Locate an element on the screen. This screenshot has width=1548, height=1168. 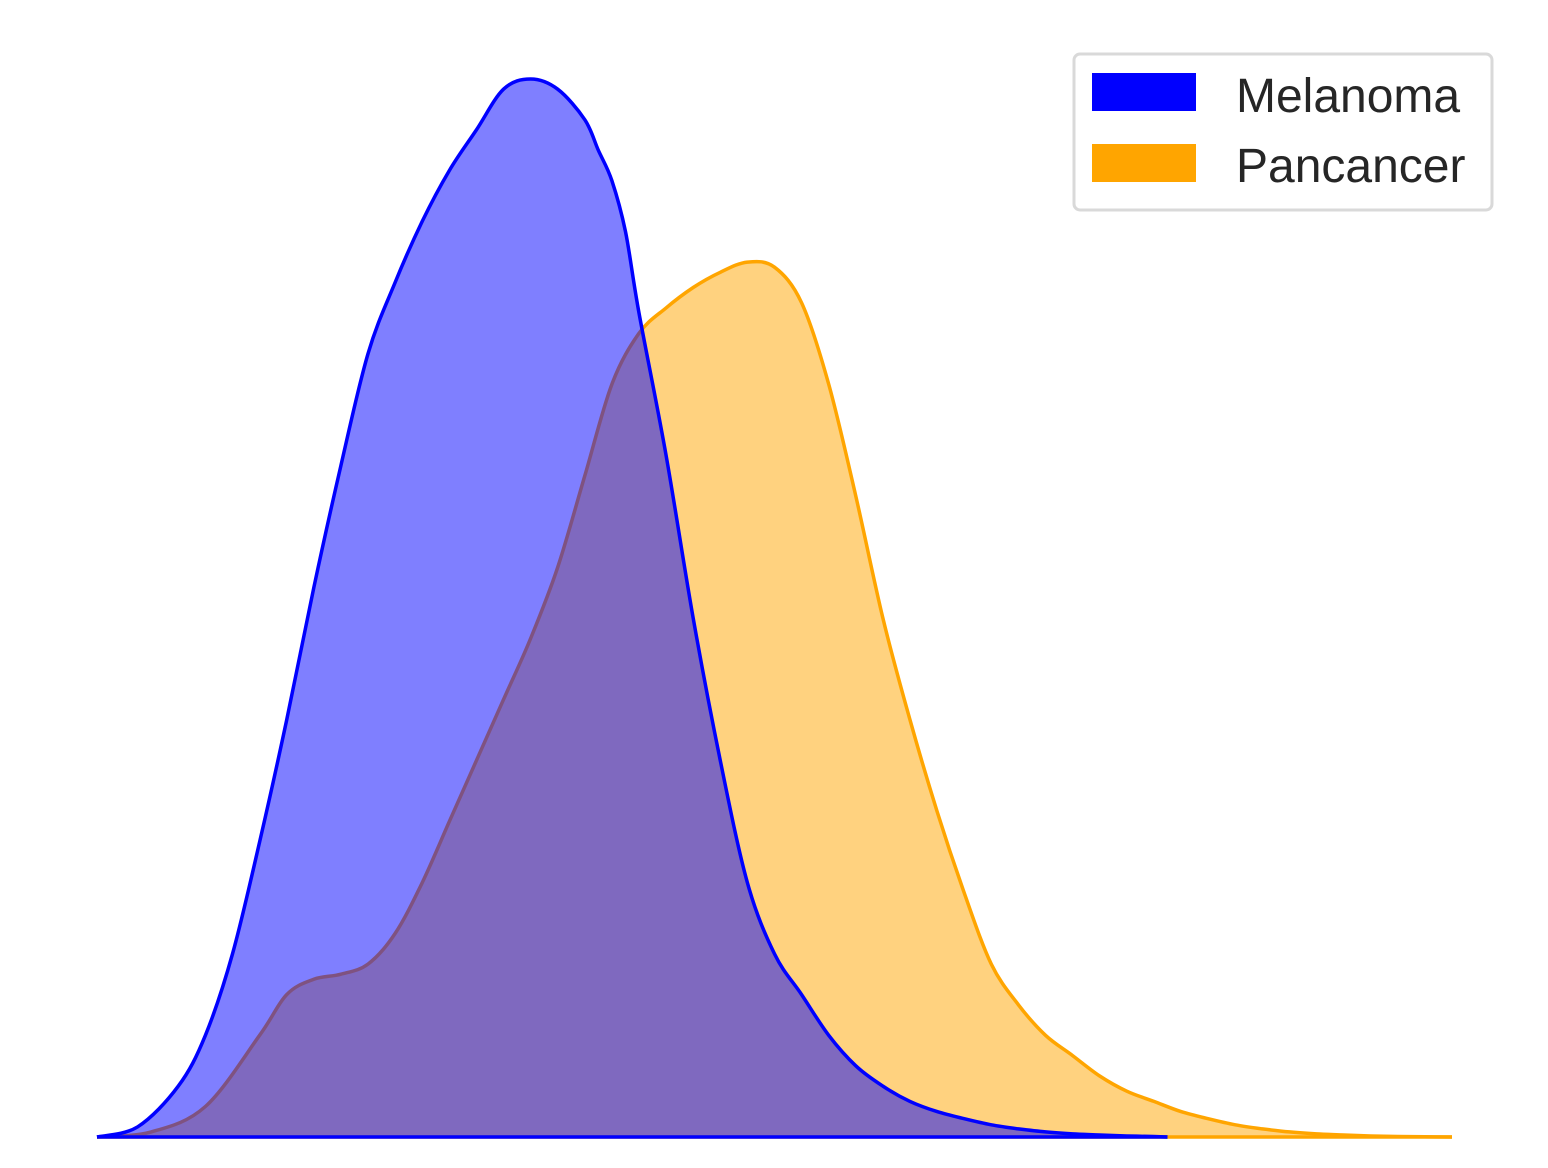
legend: Melanoma Pancancer is located at coordinates (1283, 132).